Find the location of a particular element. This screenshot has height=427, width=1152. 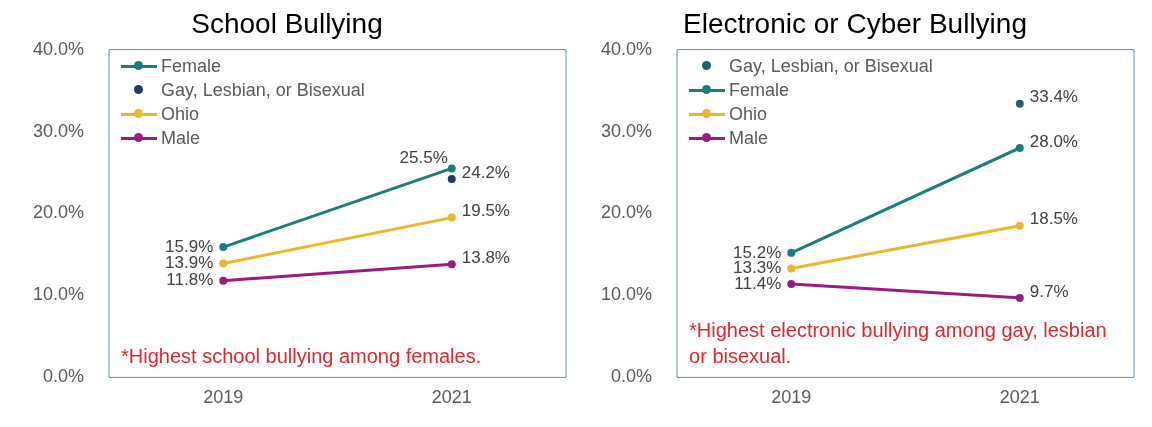

data-label: 13.8% is located at coordinates (485, 257).